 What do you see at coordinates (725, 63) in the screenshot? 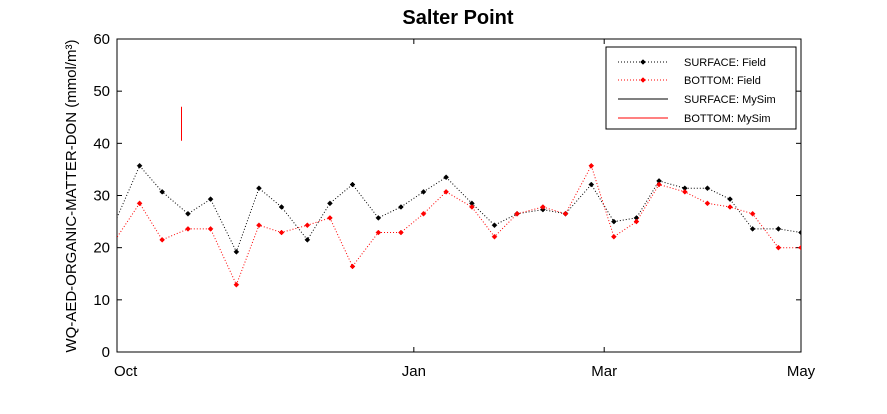
I see `legend-label: SURFACE: Field` at bounding box center [725, 63].